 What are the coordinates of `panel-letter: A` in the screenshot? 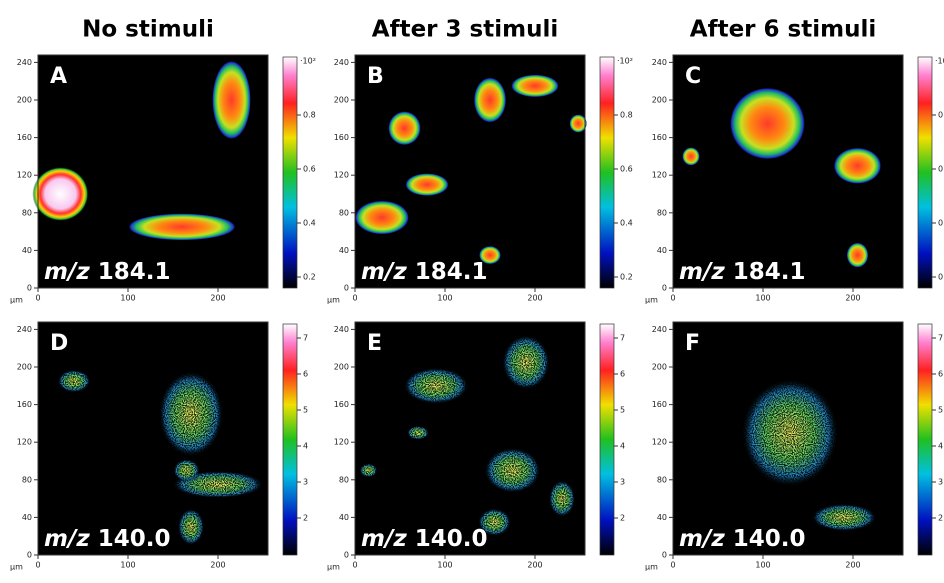 It's located at (58, 76).